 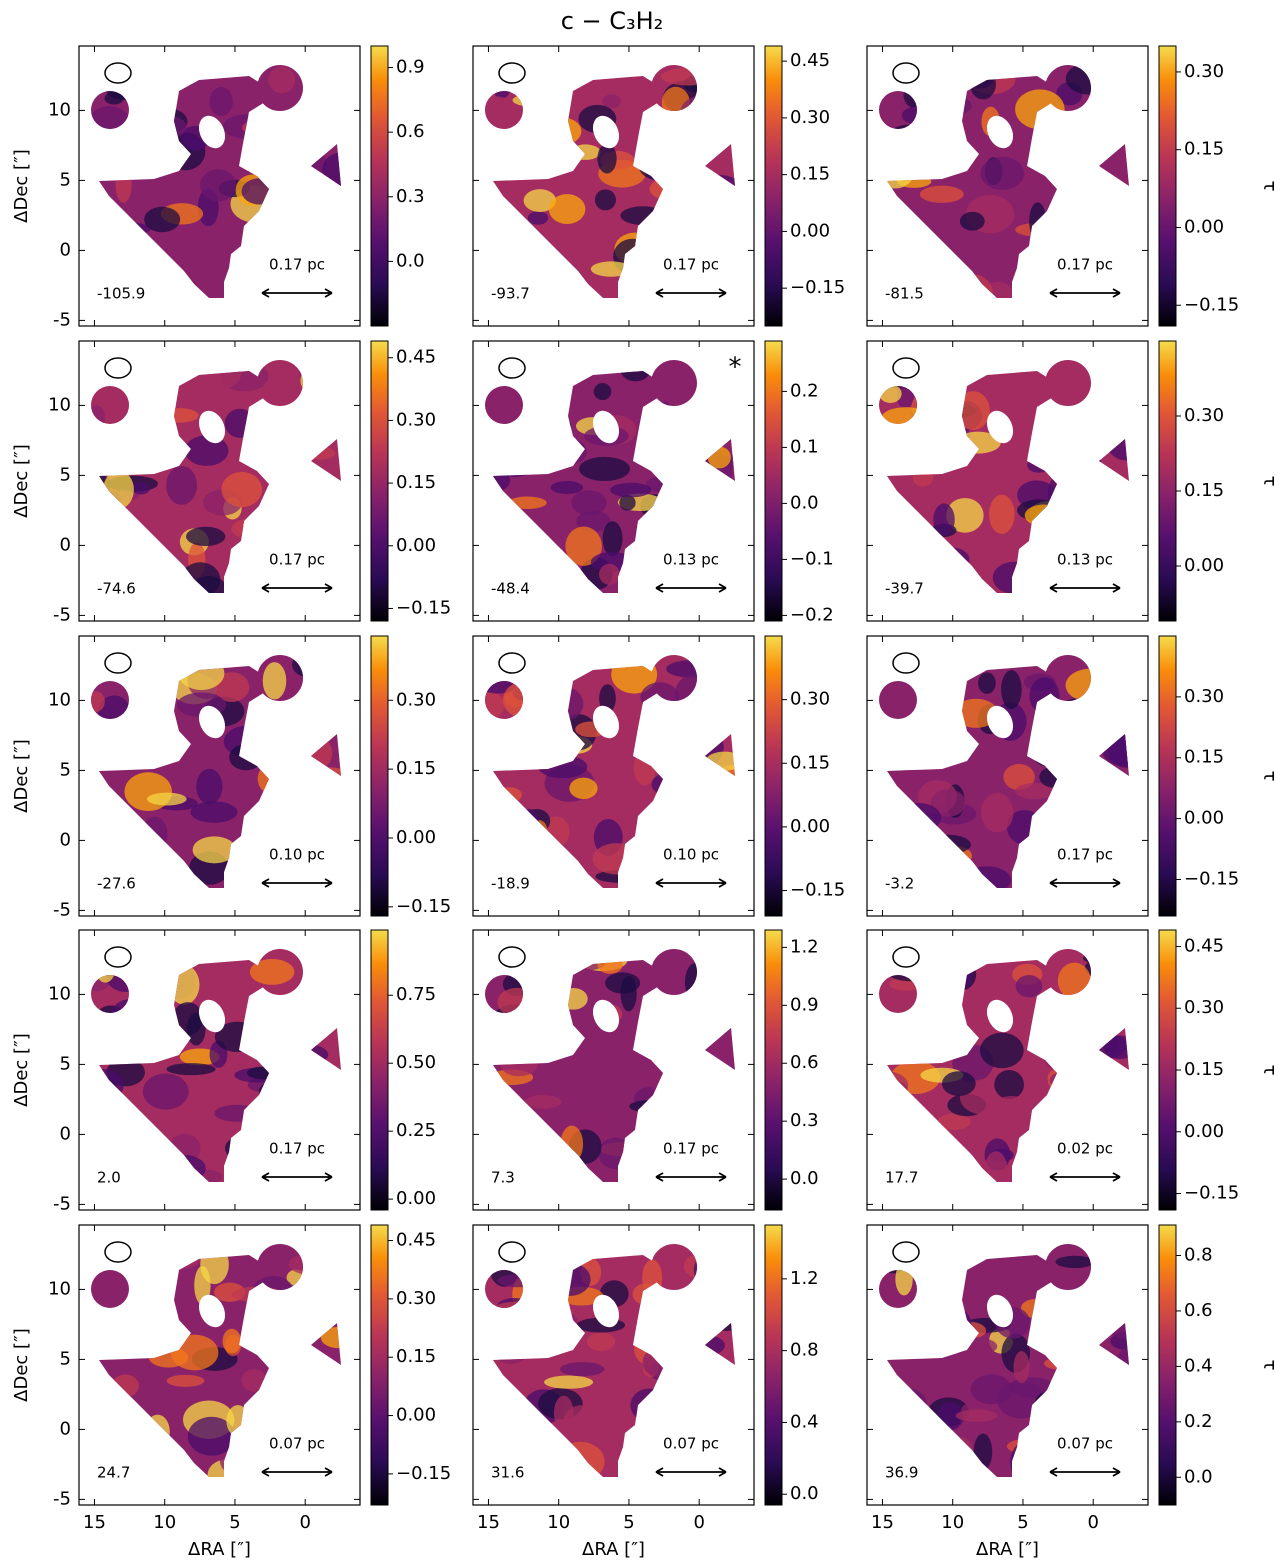 What do you see at coordinates (416, 1240) in the screenshot?
I see `colorbar-tick-label: 0.45` at bounding box center [416, 1240].